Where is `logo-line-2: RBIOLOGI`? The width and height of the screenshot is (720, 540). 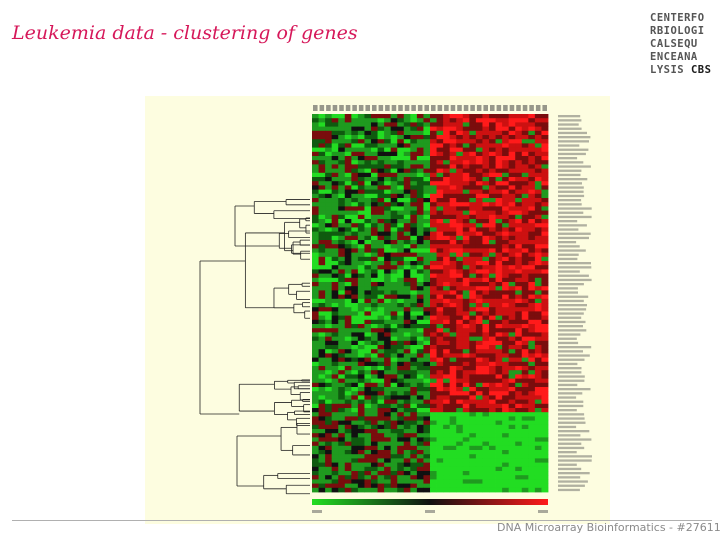 logo-line-2: RBIOLOGI is located at coordinates (677, 31).